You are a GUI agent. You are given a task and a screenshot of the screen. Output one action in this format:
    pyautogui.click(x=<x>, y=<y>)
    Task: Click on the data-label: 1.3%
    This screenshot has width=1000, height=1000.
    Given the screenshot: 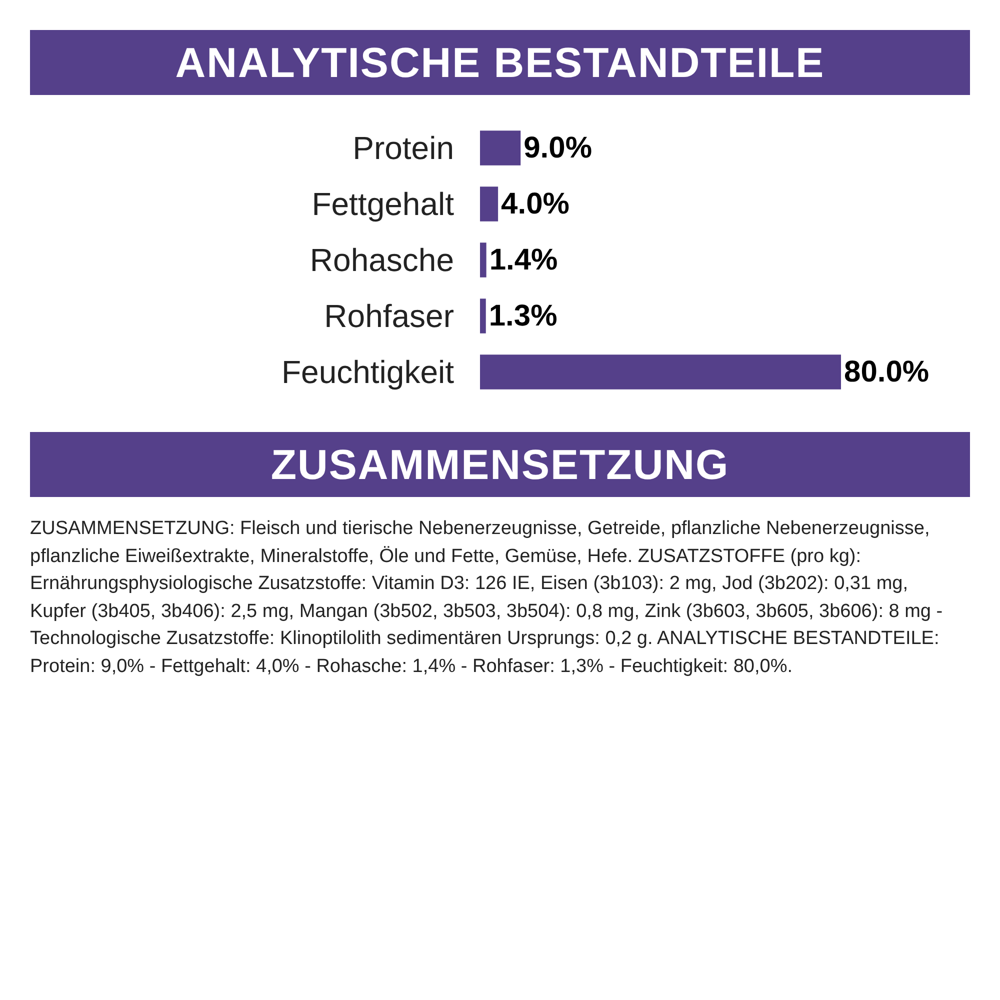 What is the action you would take?
    pyautogui.click(x=523, y=316)
    